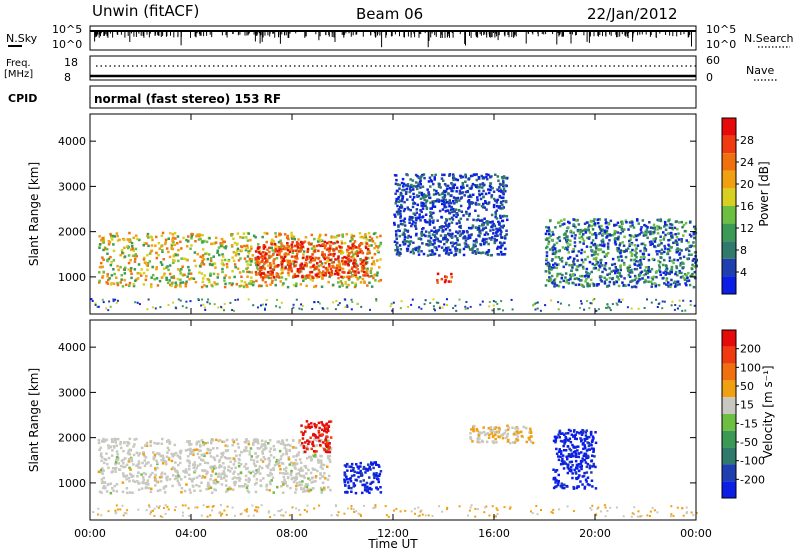 Image resolution: width=800 pixels, height=554 pixels. What do you see at coordinates (72, 277) in the screenshot?
I see `y-tick-label: 1000` at bounding box center [72, 277].